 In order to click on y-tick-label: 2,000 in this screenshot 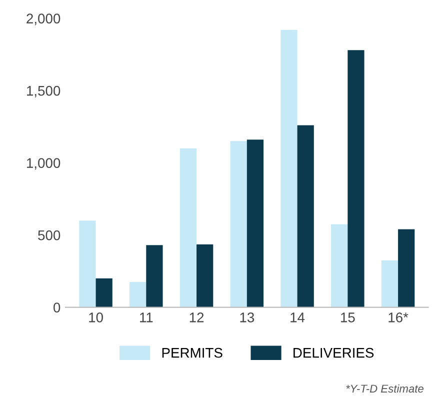, I will do `click(43, 20)`.